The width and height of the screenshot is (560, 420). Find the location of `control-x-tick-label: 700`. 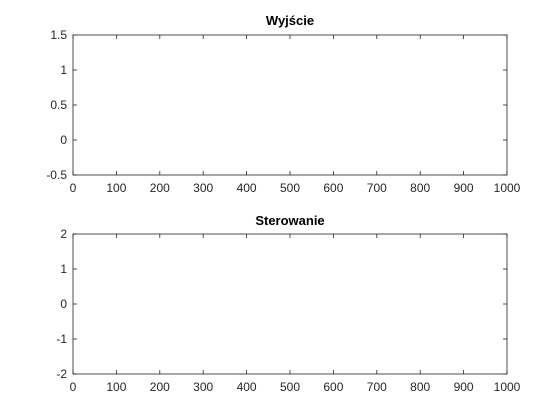

control-x-tick-label: 700 is located at coordinates (377, 387).